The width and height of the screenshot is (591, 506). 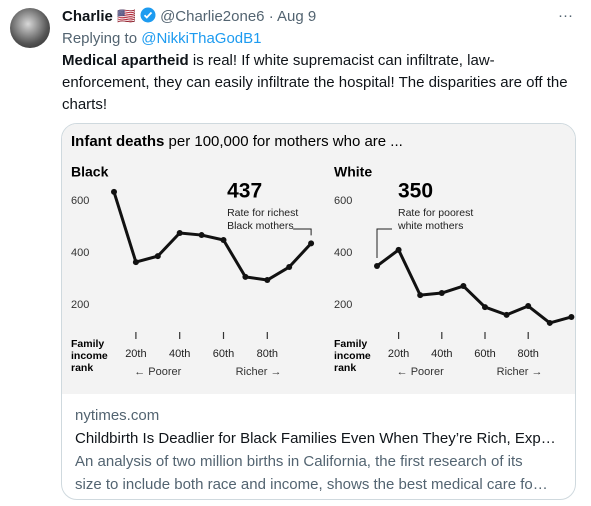 What do you see at coordinates (125, 60) in the screenshot?
I see `tweet-text-bold: Medical apartheid` at bounding box center [125, 60].